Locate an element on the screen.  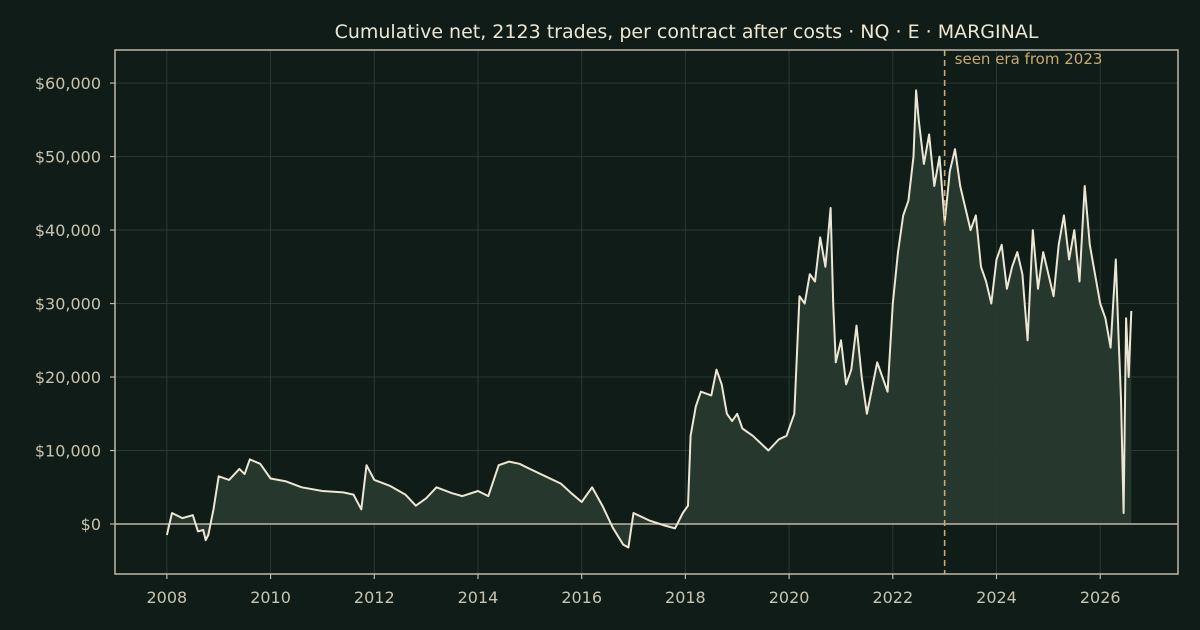
x-tick-label: 2016 is located at coordinates (581, 597).